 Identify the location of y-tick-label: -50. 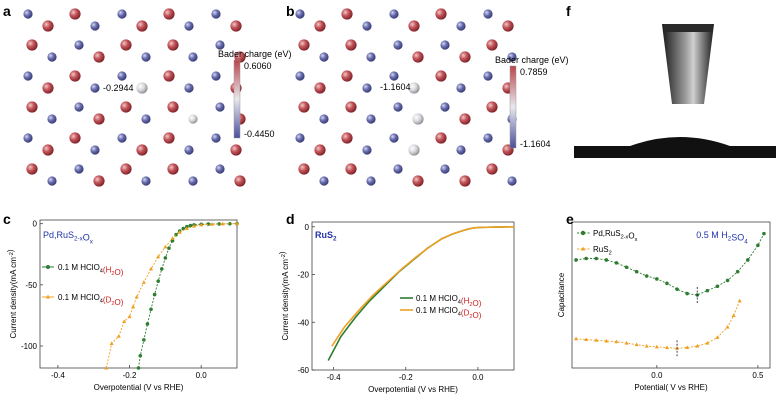
(31, 285).